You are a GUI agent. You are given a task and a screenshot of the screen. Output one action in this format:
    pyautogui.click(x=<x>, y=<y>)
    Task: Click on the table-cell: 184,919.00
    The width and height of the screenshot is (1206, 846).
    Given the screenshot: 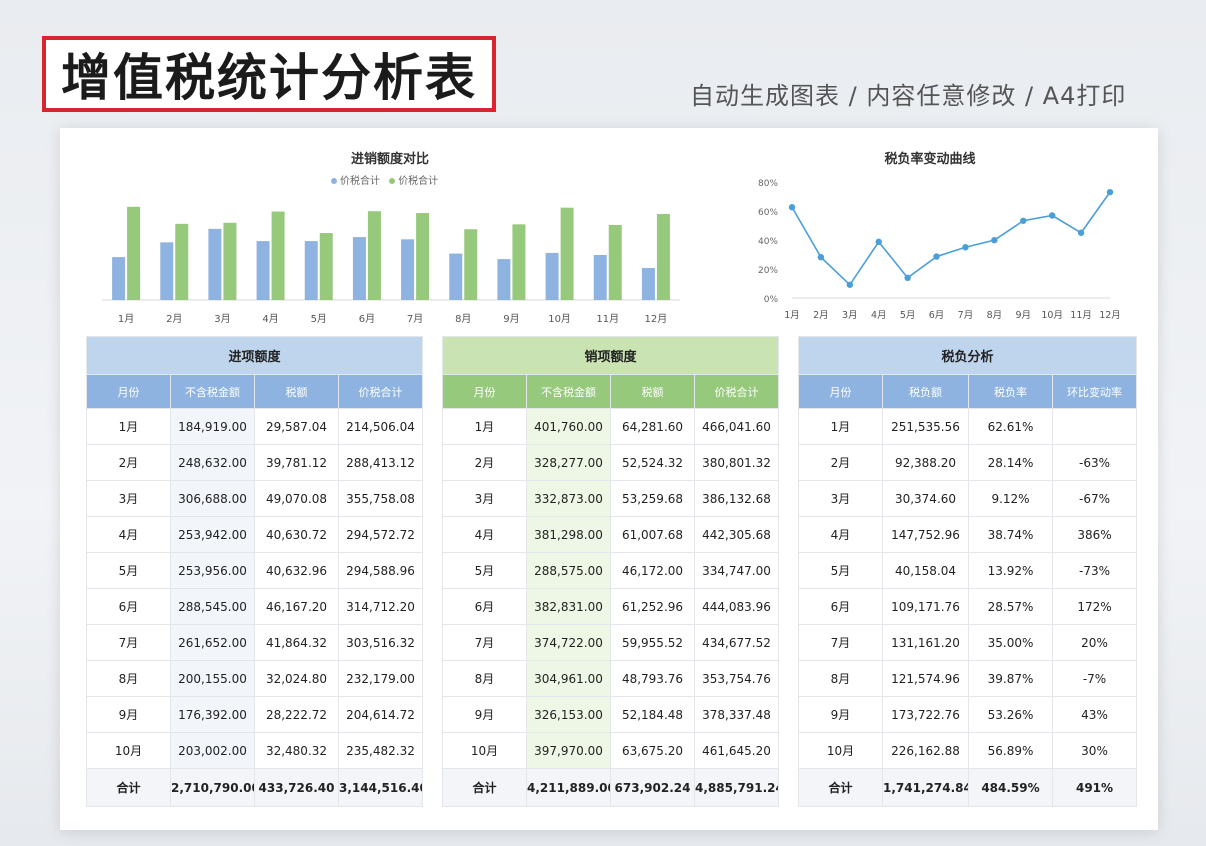 What is the action you would take?
    pyautogui.click(x=212, y=426)
    